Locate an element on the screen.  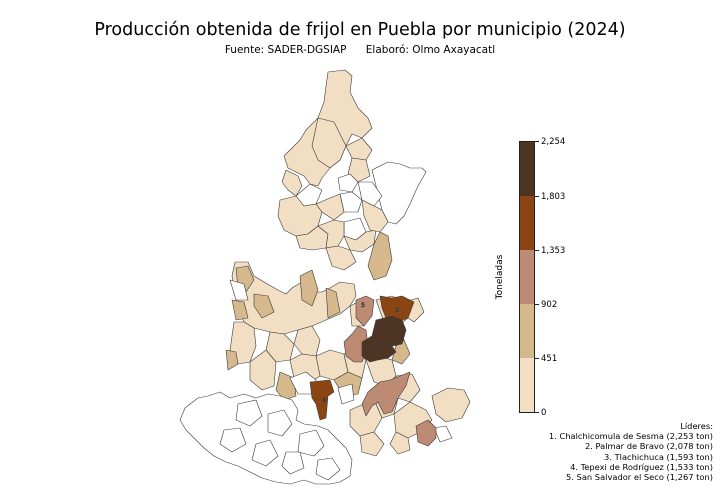
map-label-2: 2 is located at coordinates (374, 351).